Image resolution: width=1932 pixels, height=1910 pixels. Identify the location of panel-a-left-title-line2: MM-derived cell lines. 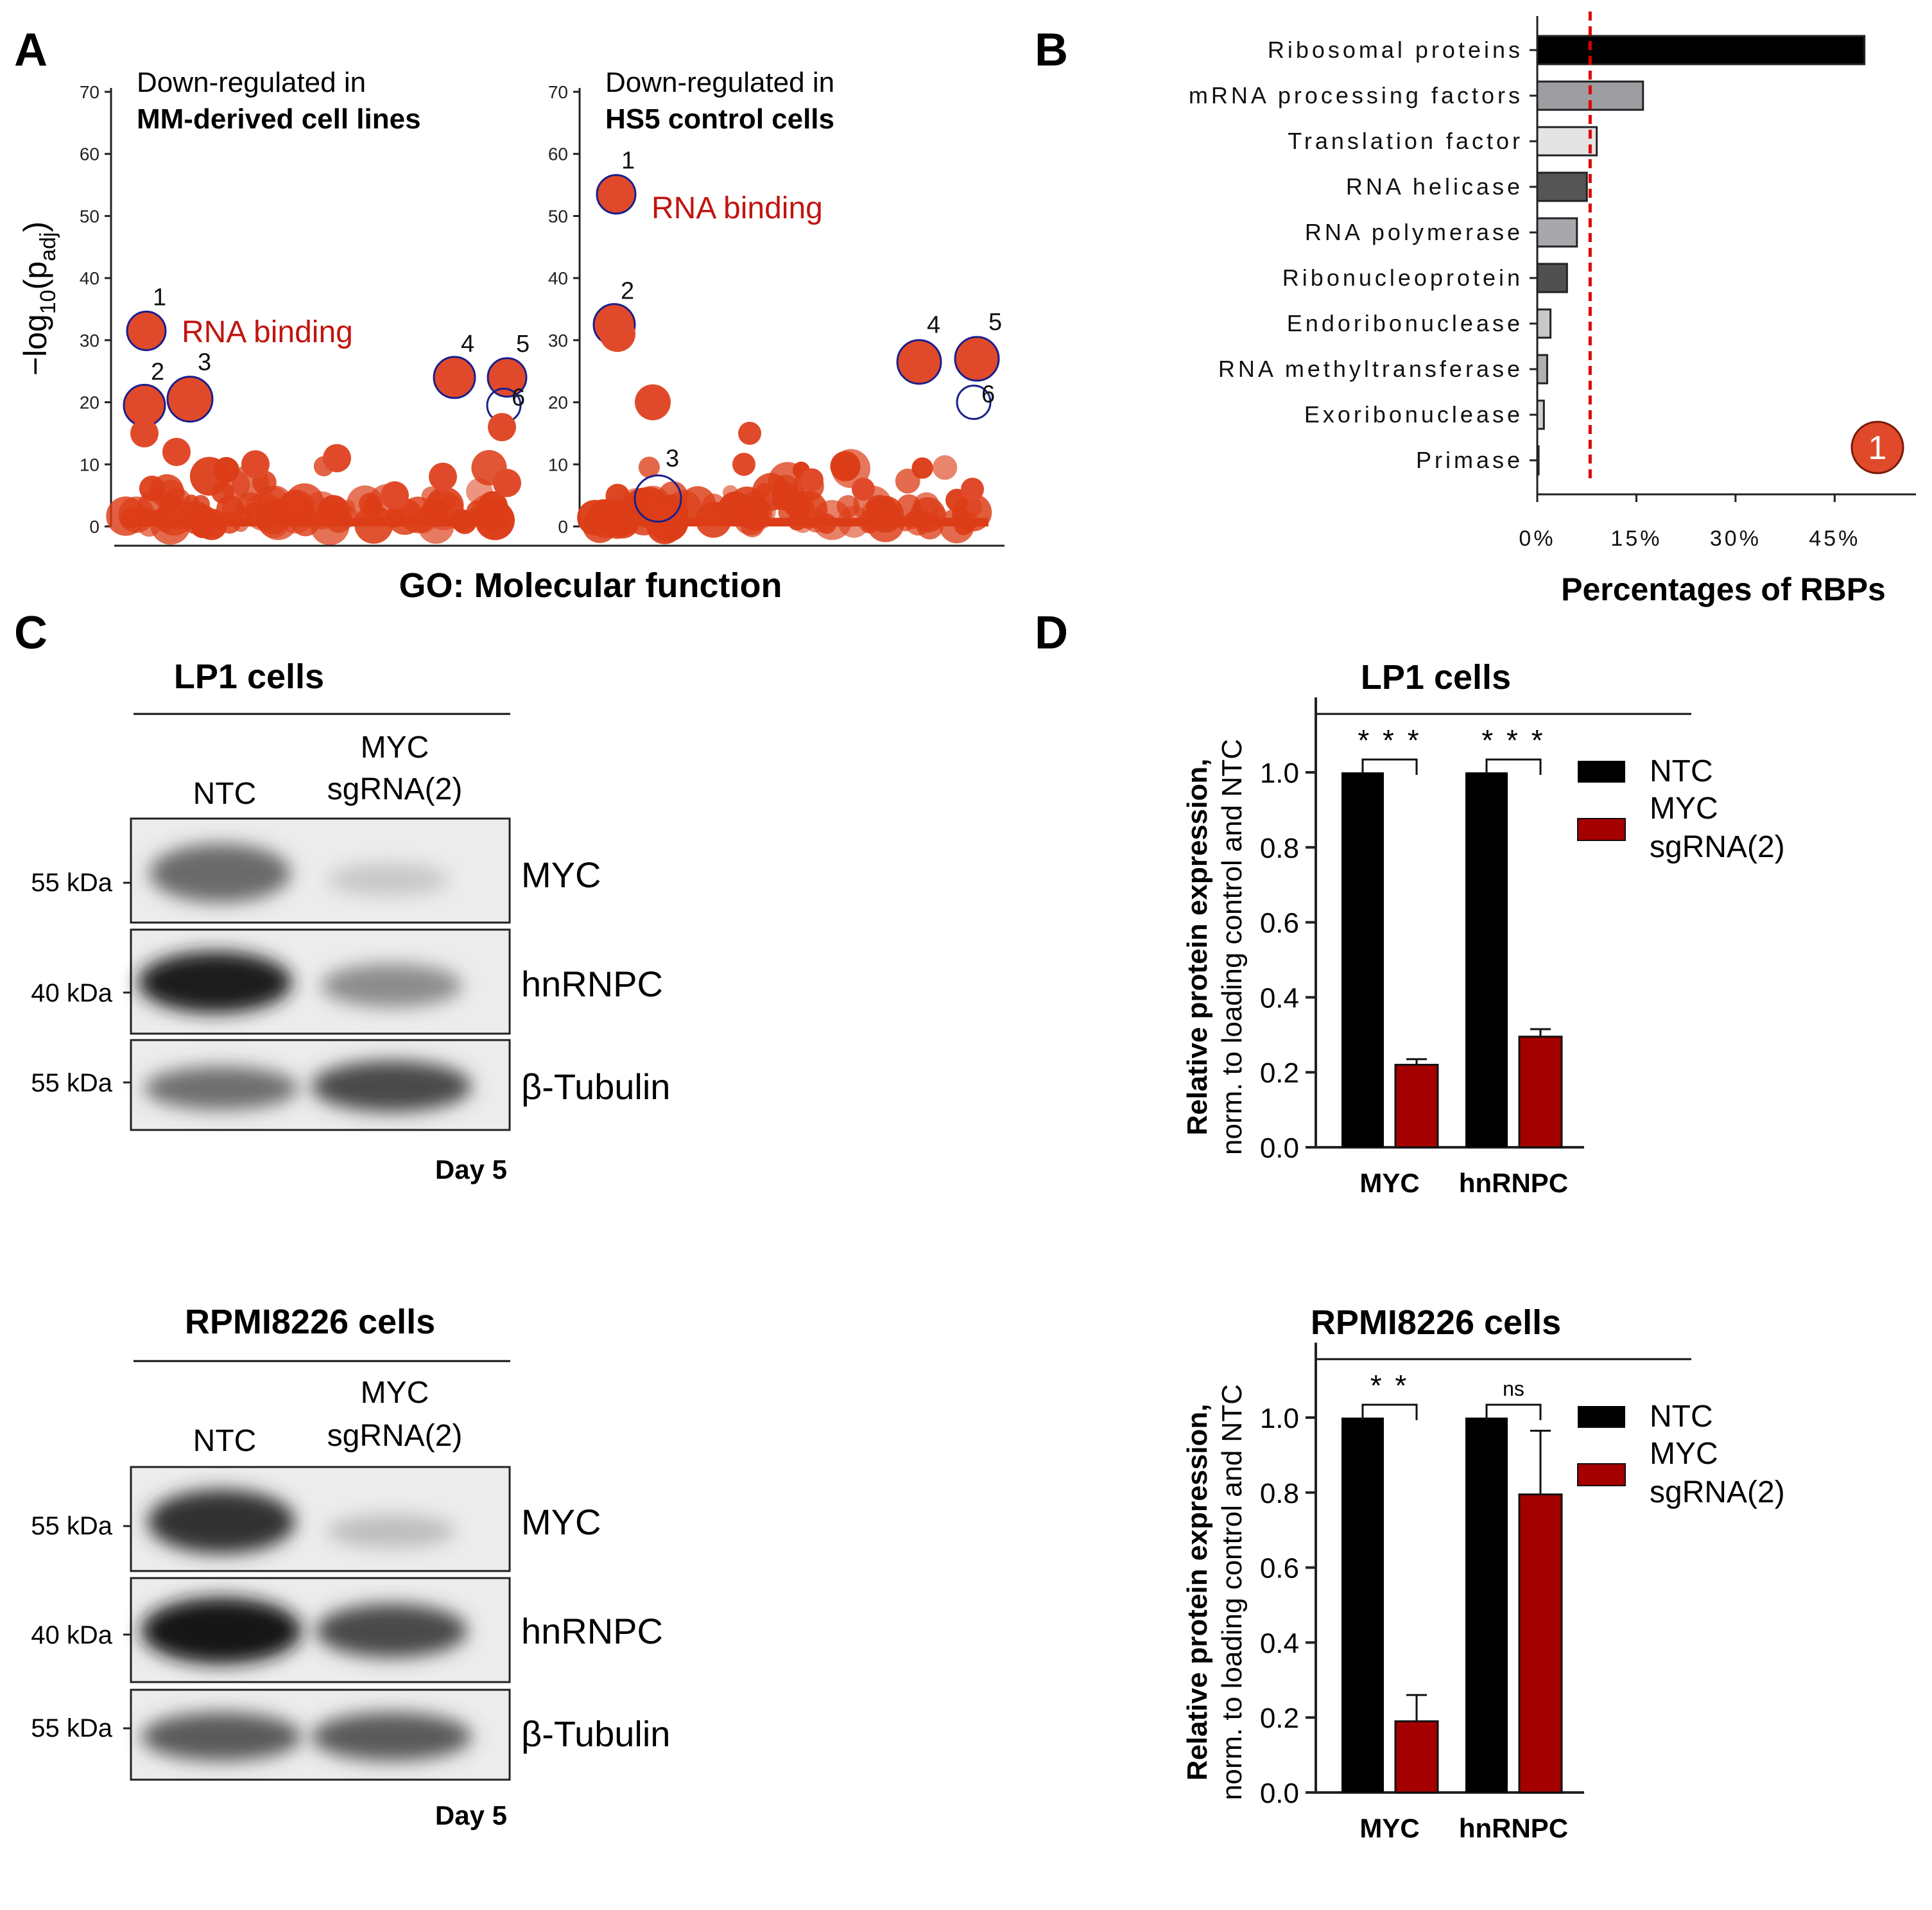
(279, 119).